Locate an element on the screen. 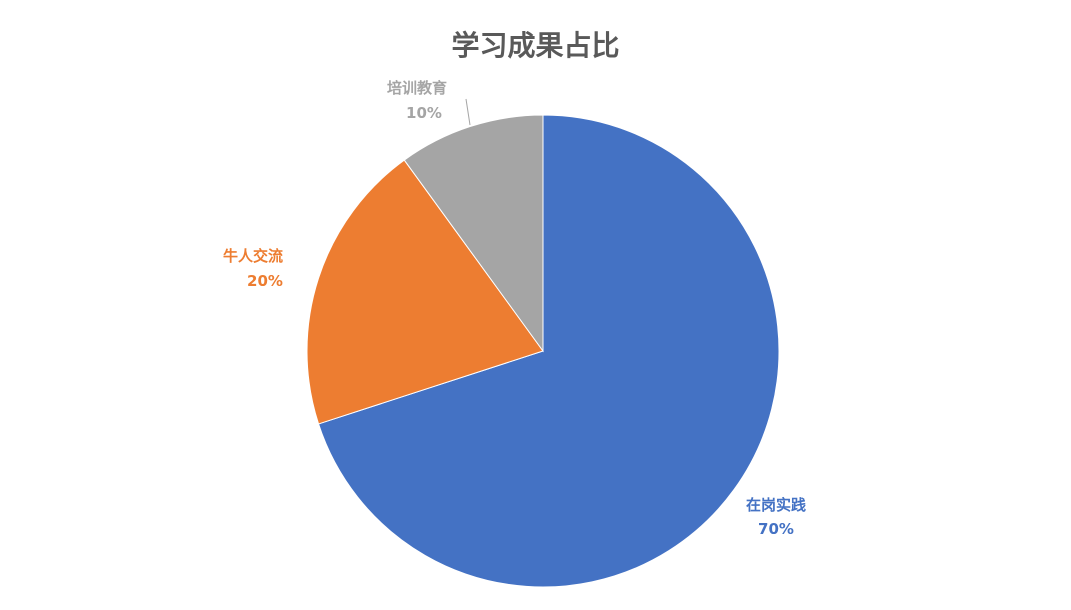  slice-label: 牛人交流 is located at coordinates (253, 256).